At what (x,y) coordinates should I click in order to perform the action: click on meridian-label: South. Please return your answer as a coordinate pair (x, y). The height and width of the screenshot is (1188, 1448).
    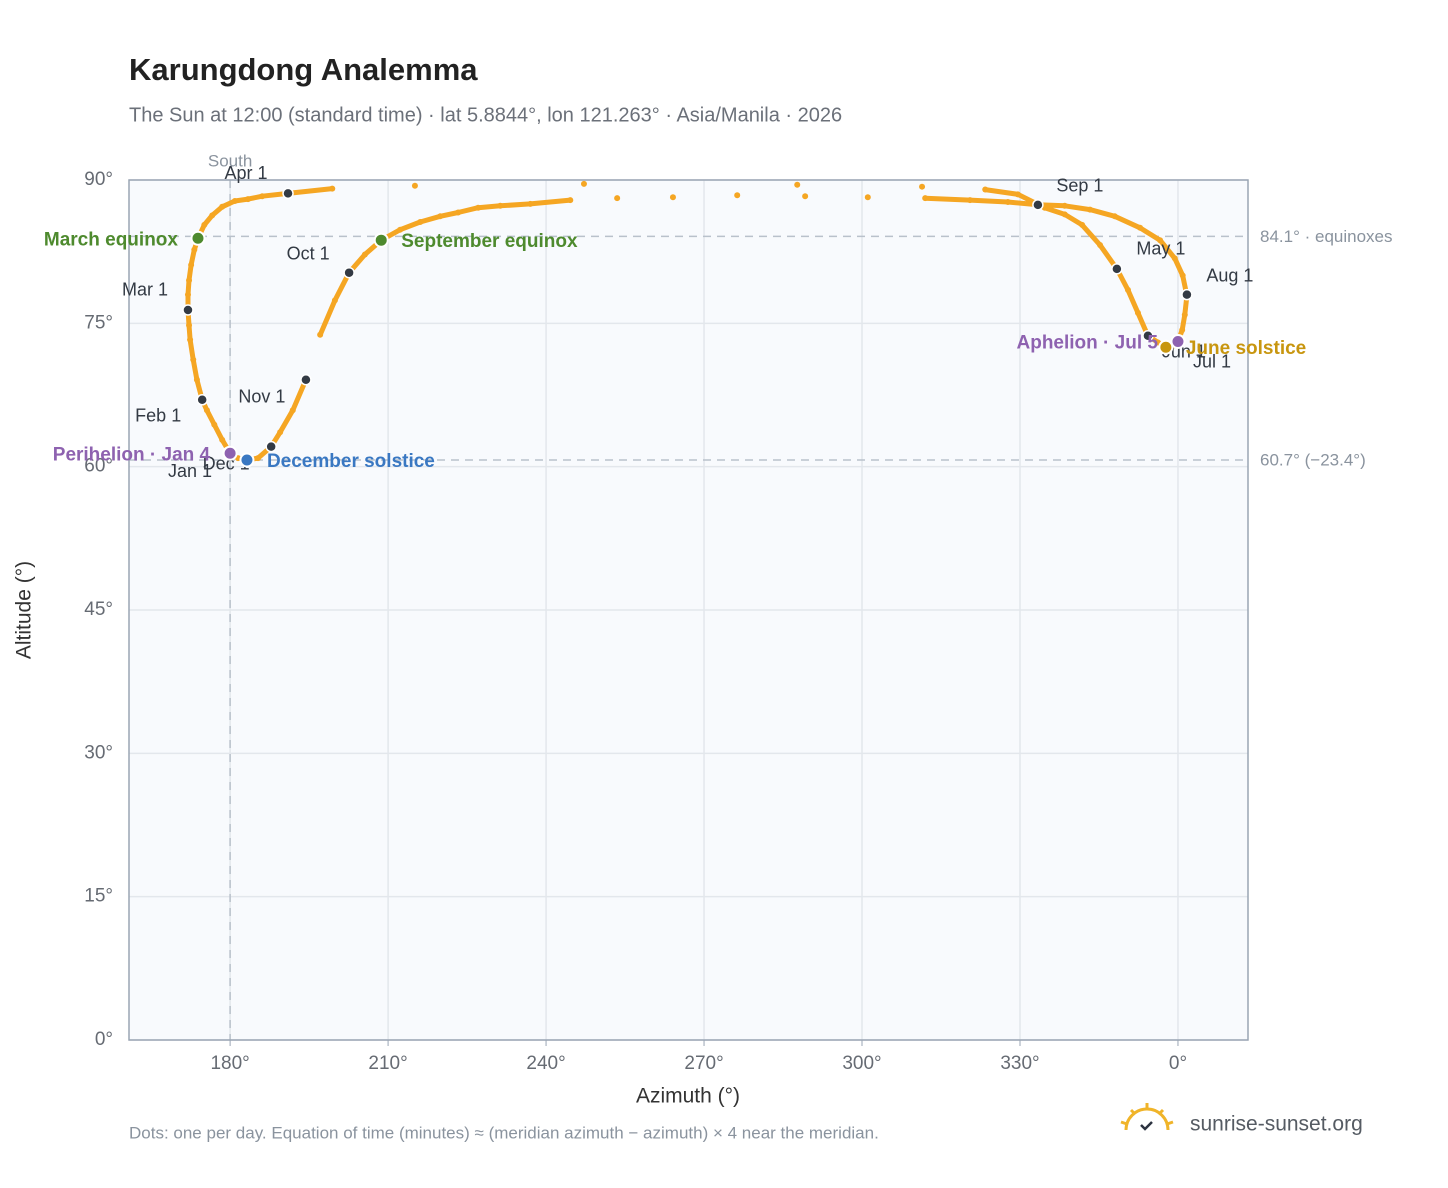
    Looking at the image, I should click on (230, 160).